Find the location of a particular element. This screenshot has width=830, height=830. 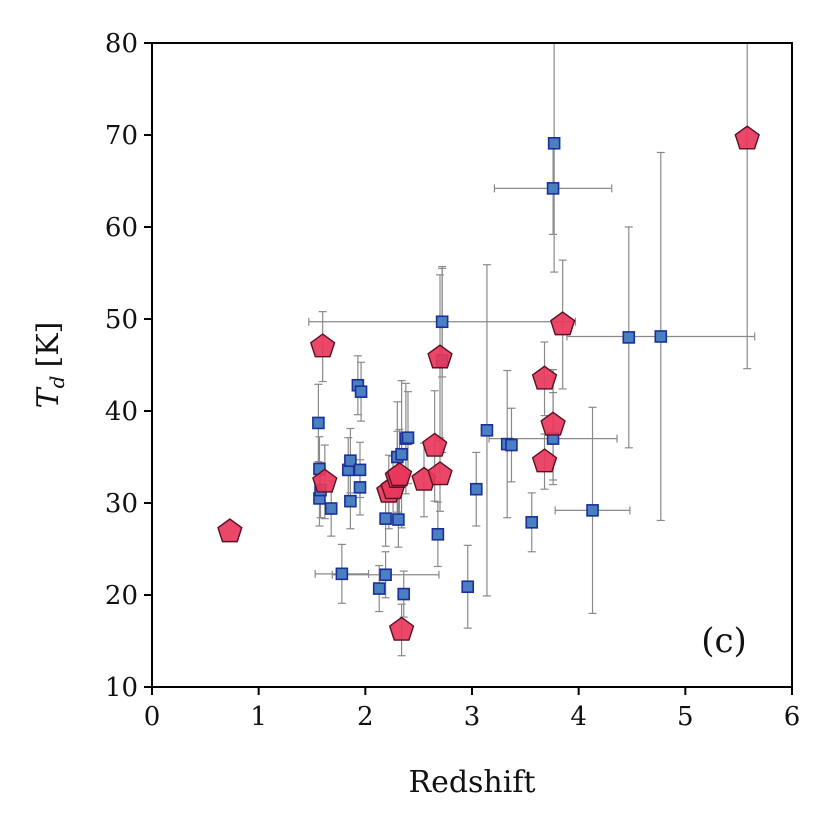

y-axis-label-unit: [K] is located at coordinates (48, 345).